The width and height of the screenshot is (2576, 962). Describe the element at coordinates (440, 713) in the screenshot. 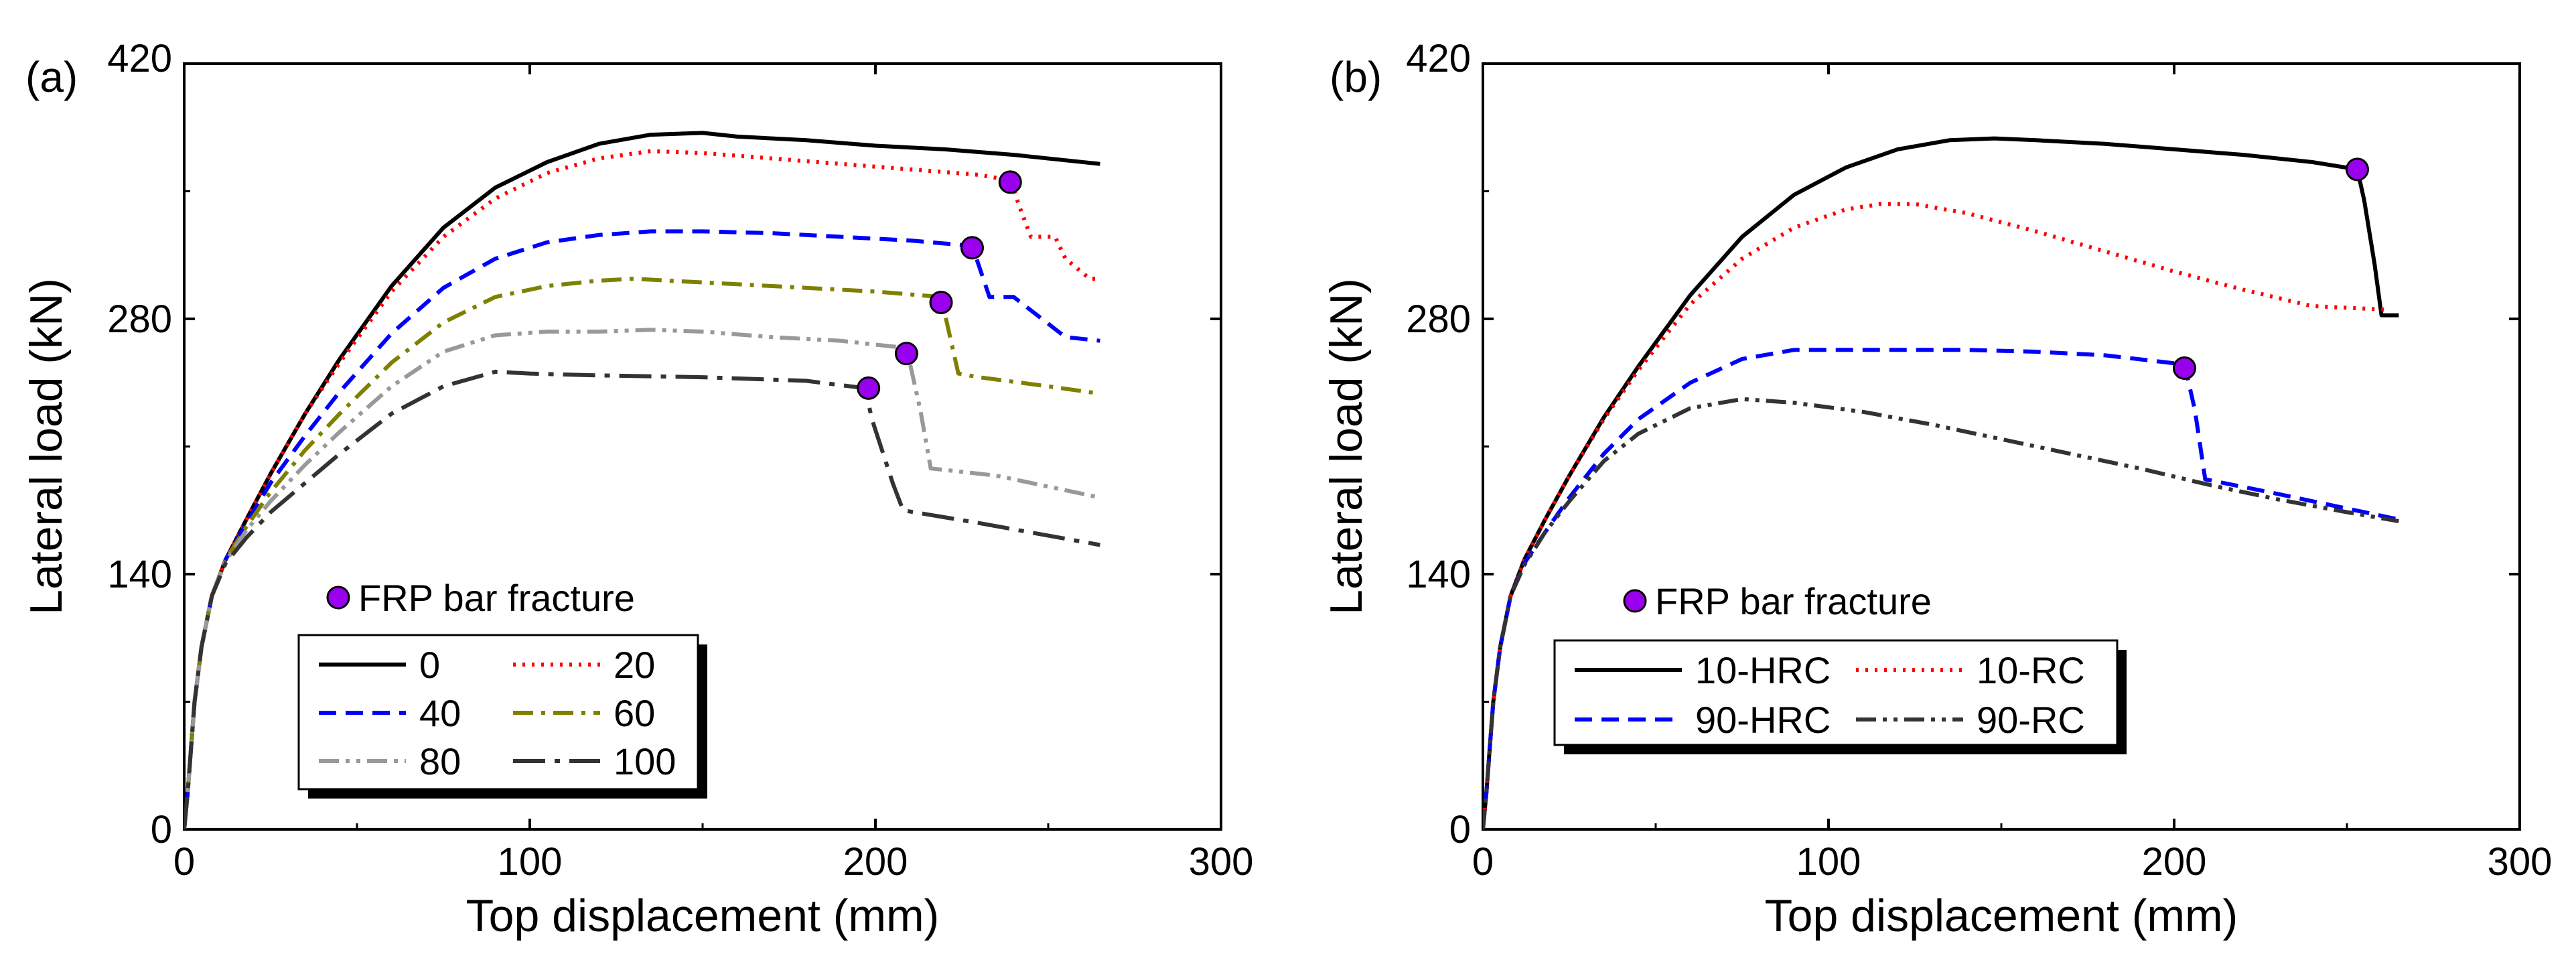

I see `legend-label-40: 40` at that location.